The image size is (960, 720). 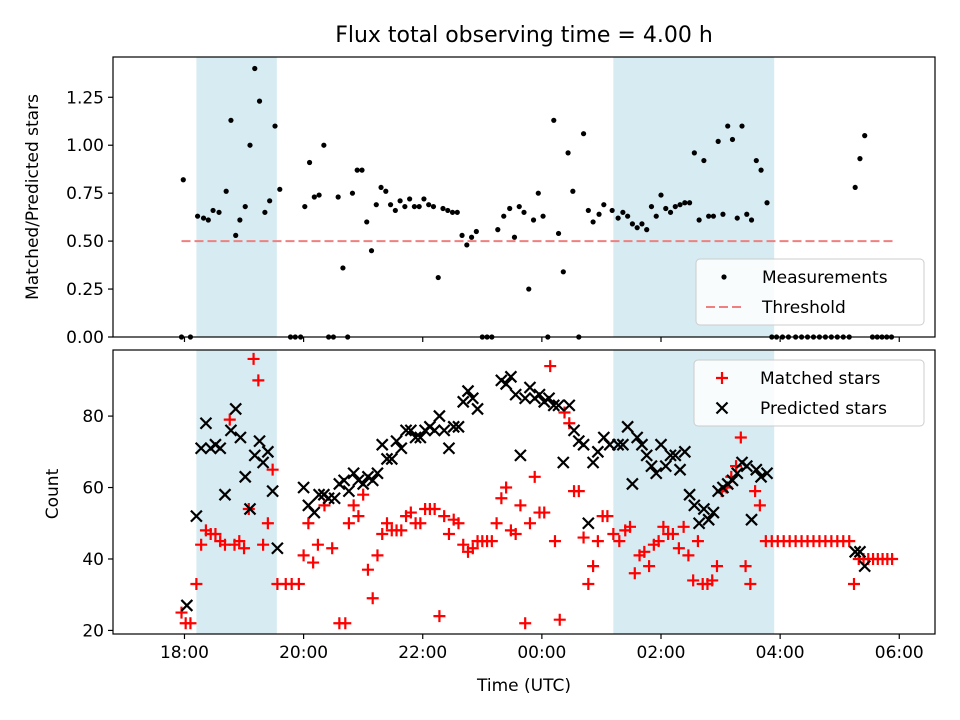 I want to click on x-tick-label: 02:00, so click(x=661, y=653).